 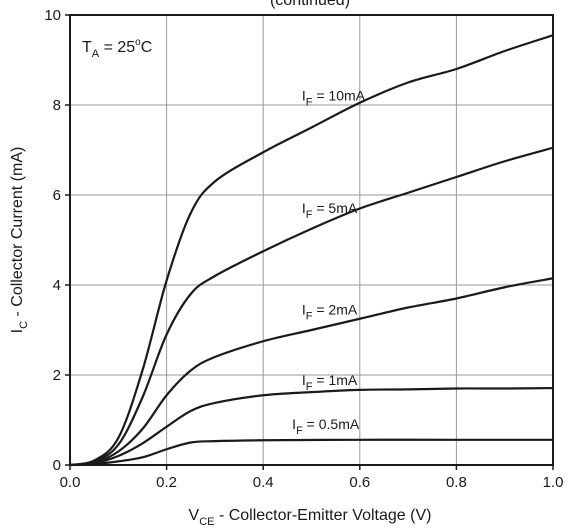 What do you see at coordinates (57, 285) in the screenshot?
I see `y-tick-label: 4` at bounding box center [57, 285].